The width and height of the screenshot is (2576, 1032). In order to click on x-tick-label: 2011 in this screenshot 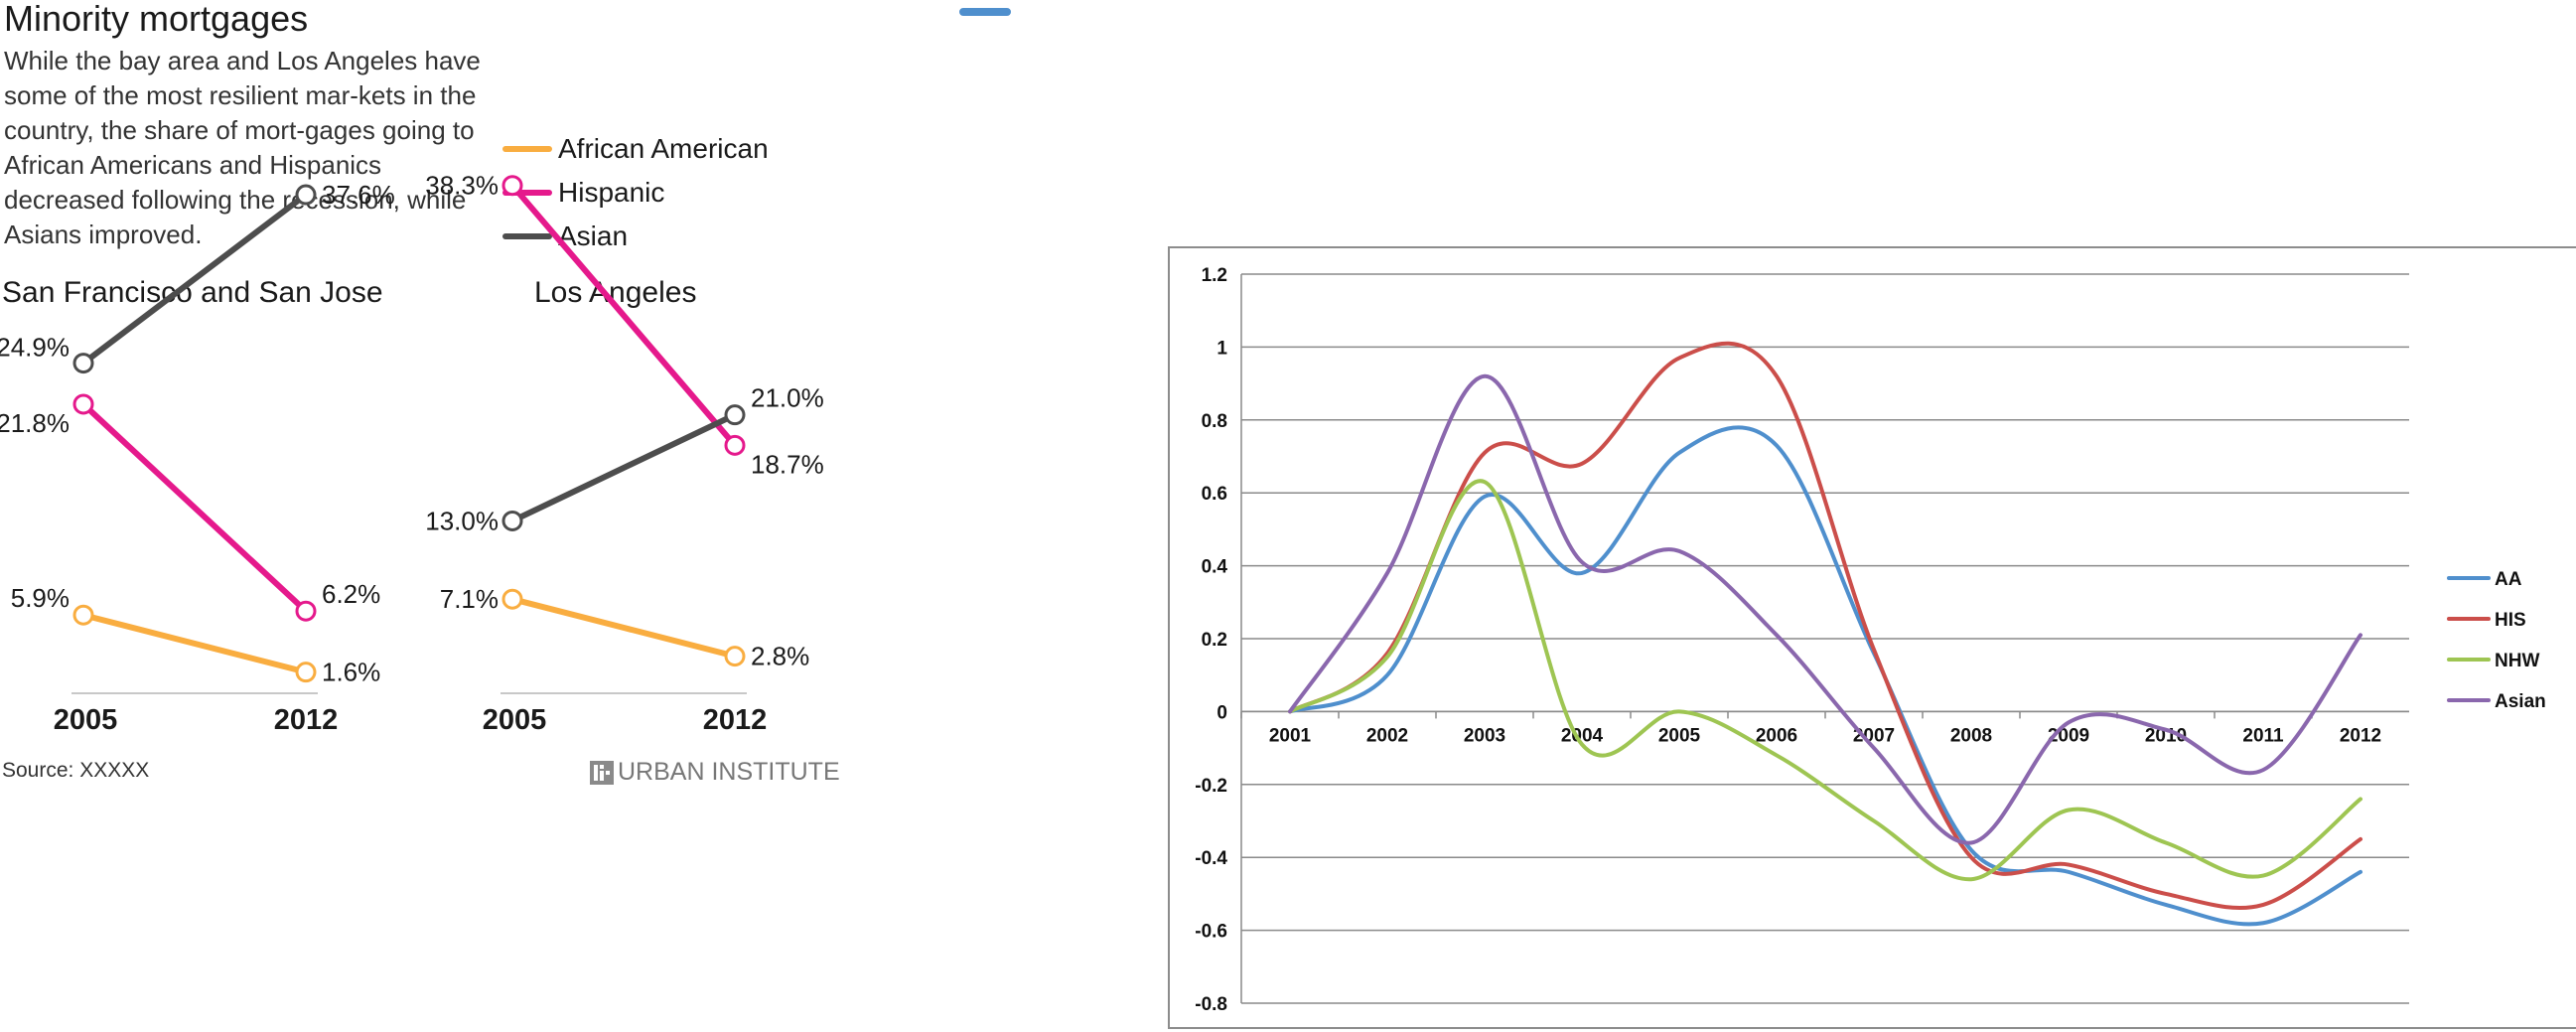, I will do `click(2263, 735)`.